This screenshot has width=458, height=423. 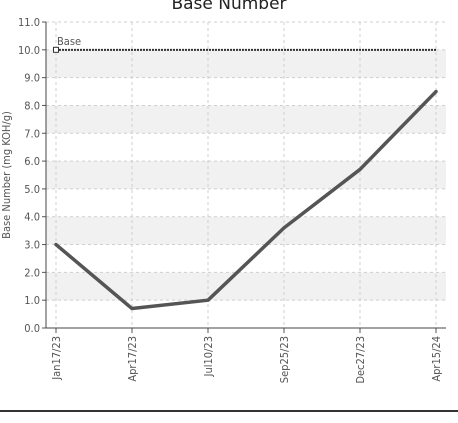 I want to click on y-tick-label: 9.0, so click(x=32, y=78).